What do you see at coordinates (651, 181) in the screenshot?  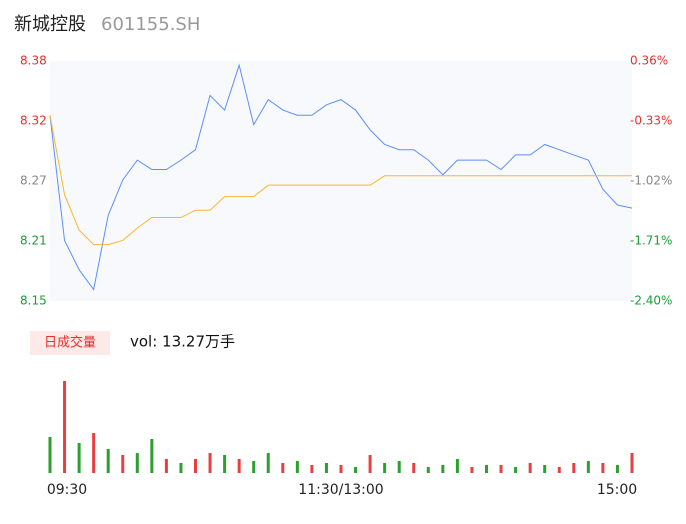 I see `y2-tick-label: -1.02%` at bounding box center [651, 181].